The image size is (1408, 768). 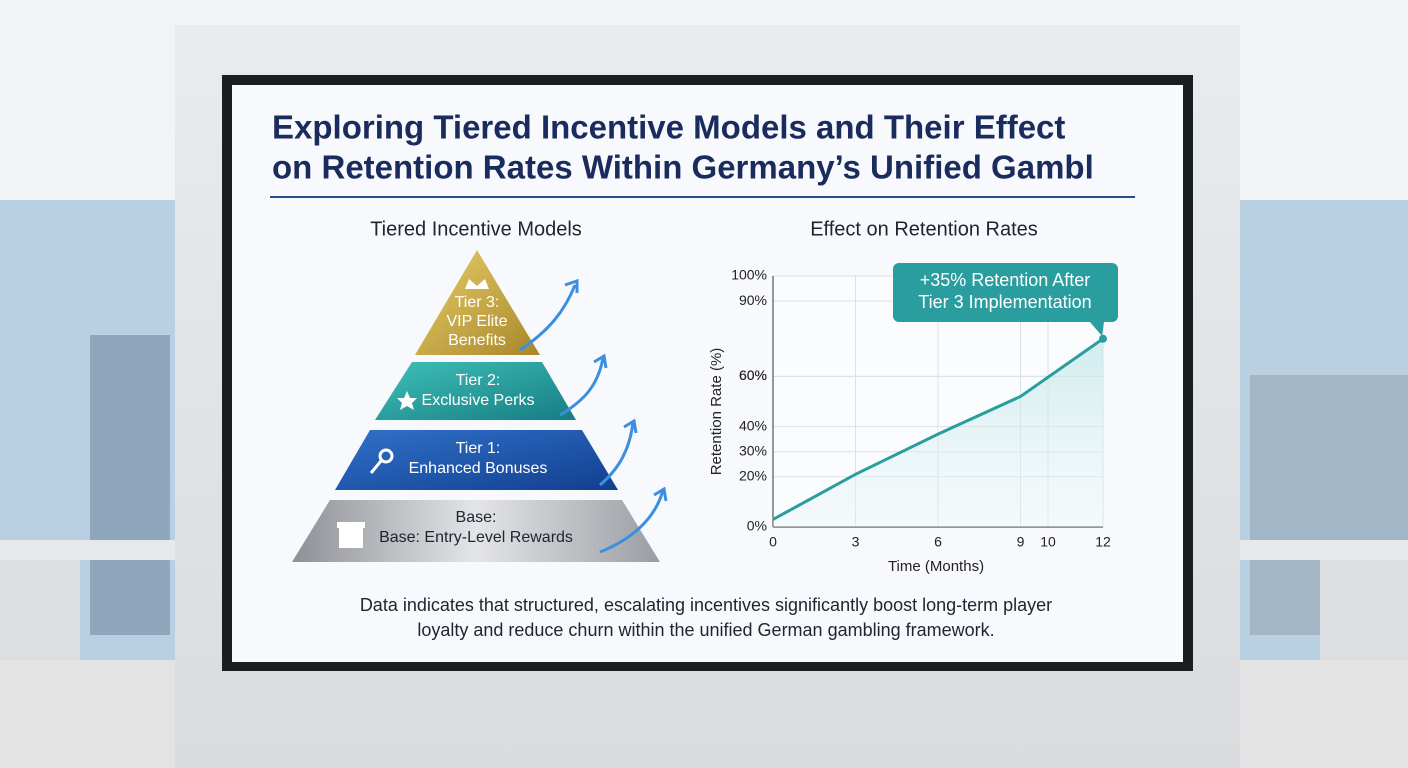 I want to click on y-tick-label: 100%, so click(x=749, y=275).